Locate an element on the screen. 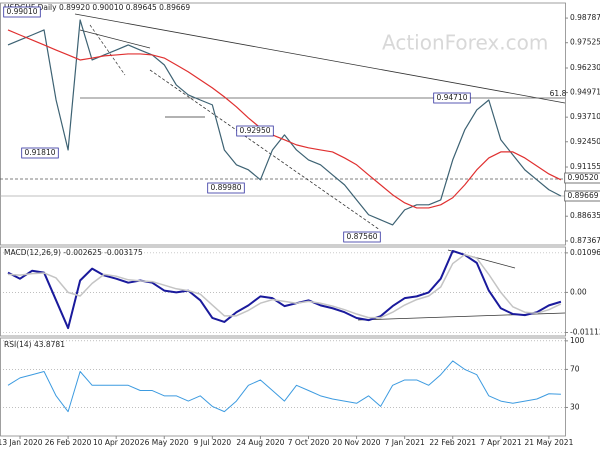  y-tick-label: 0.94971 is located at coordinates (585, 92).